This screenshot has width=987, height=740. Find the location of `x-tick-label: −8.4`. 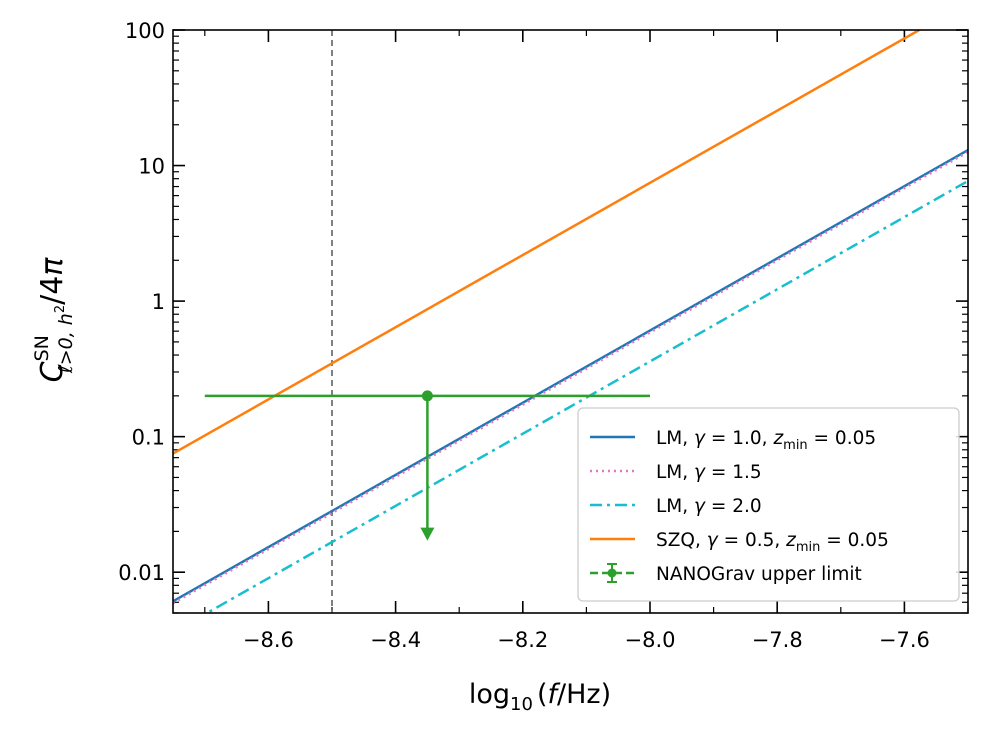

x-tick-label: −8.4 is located at coordinates (395, 640).